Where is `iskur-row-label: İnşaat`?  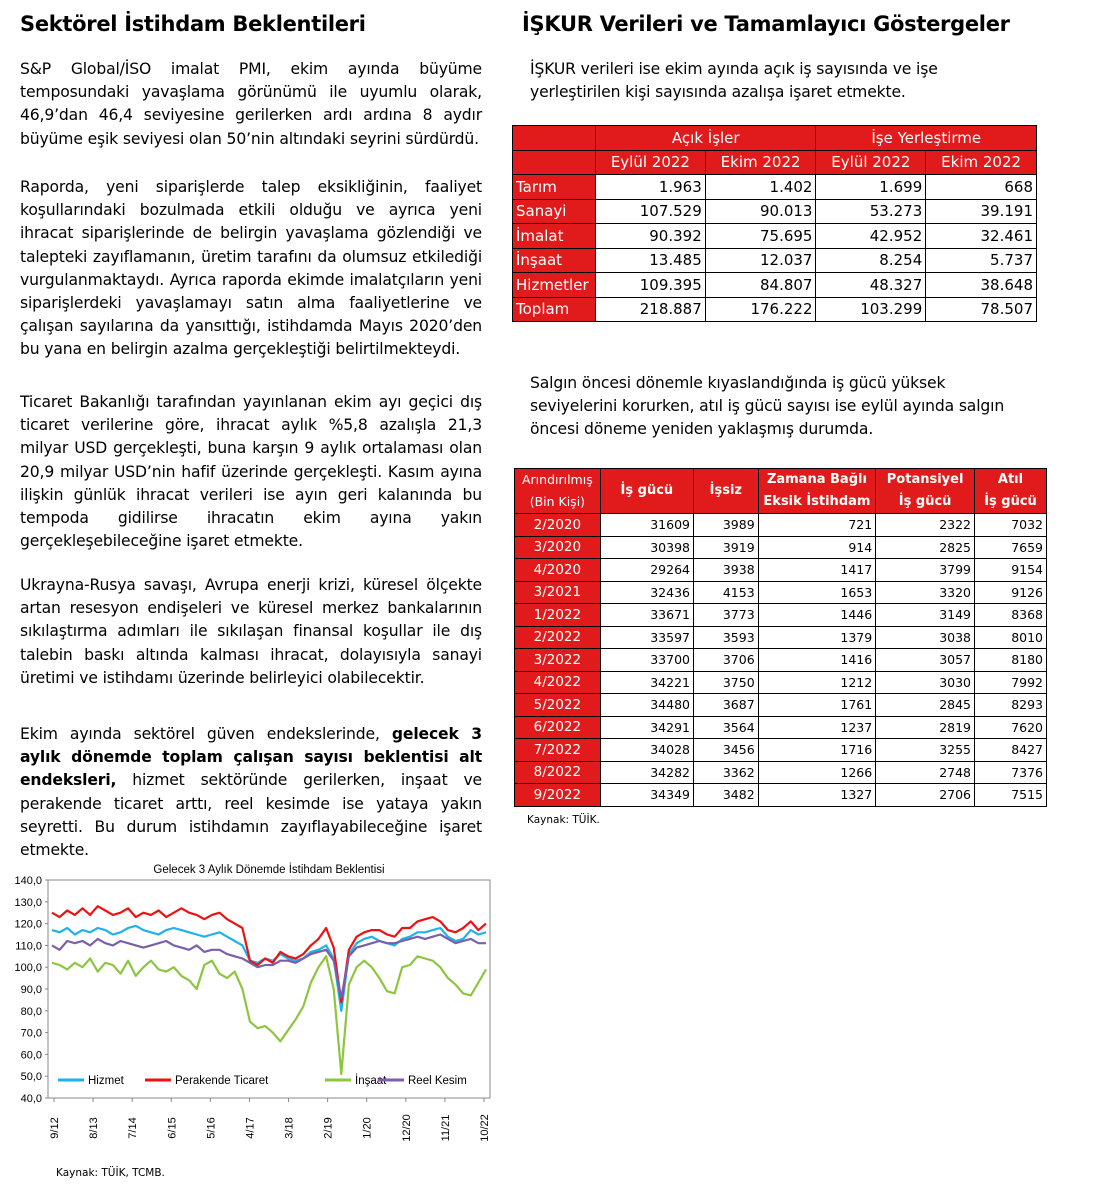 iskur-row-label: İnşaat is located at coordinates (554, 260).